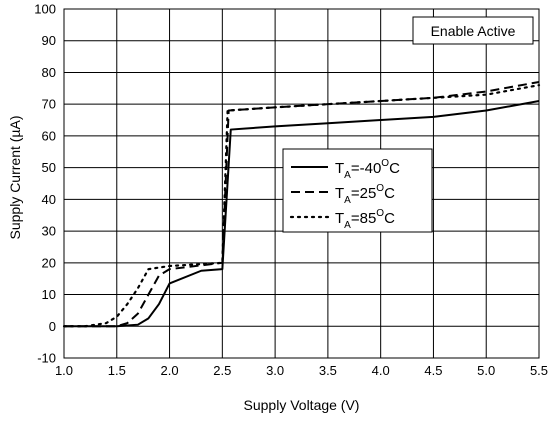 The width and height of the screenshot is (559, 423). What do you see at coordinates (49, 294) in the screenshot?
I see `y-tick-label: 10` at bounding box center [49, 294].